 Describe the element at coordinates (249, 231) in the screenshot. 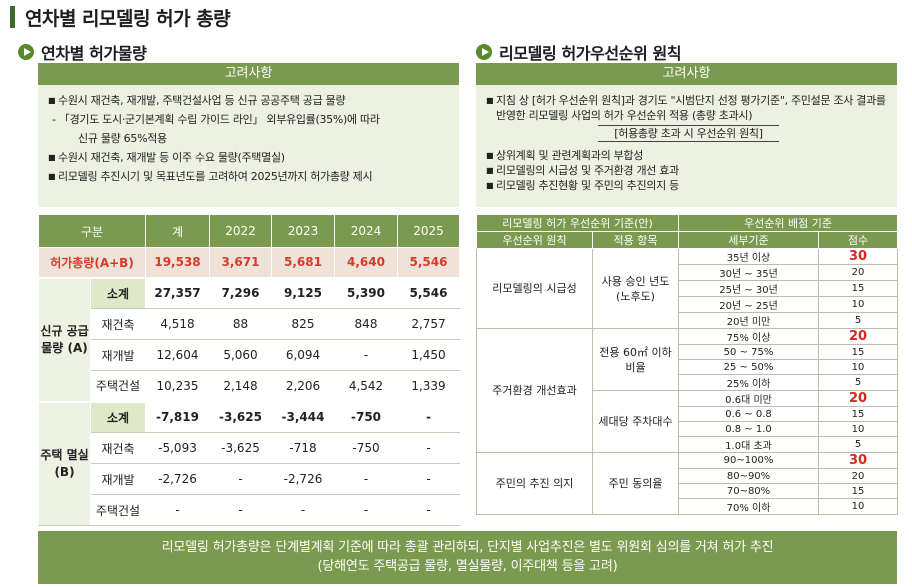

I see `table-header-row: 구분 계 2022 2023 2024 2025` at that location.